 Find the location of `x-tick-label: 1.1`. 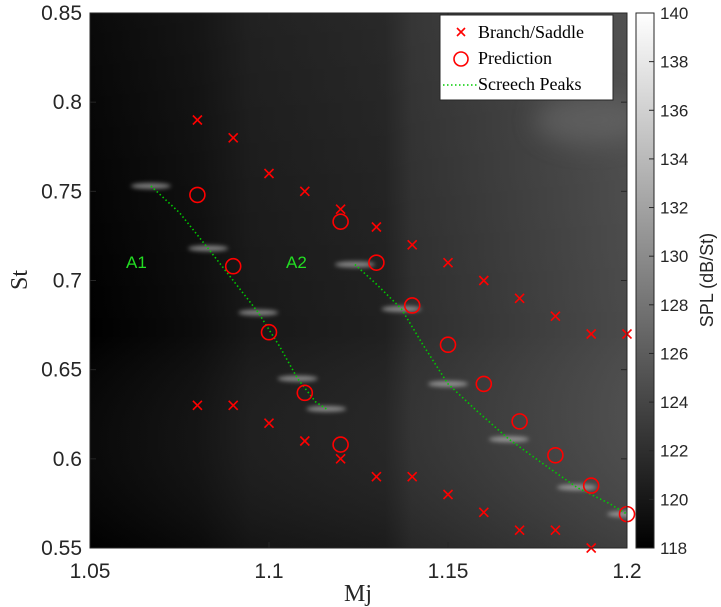

x-tick-label: 1.1 is located at coordinates (268, 571).